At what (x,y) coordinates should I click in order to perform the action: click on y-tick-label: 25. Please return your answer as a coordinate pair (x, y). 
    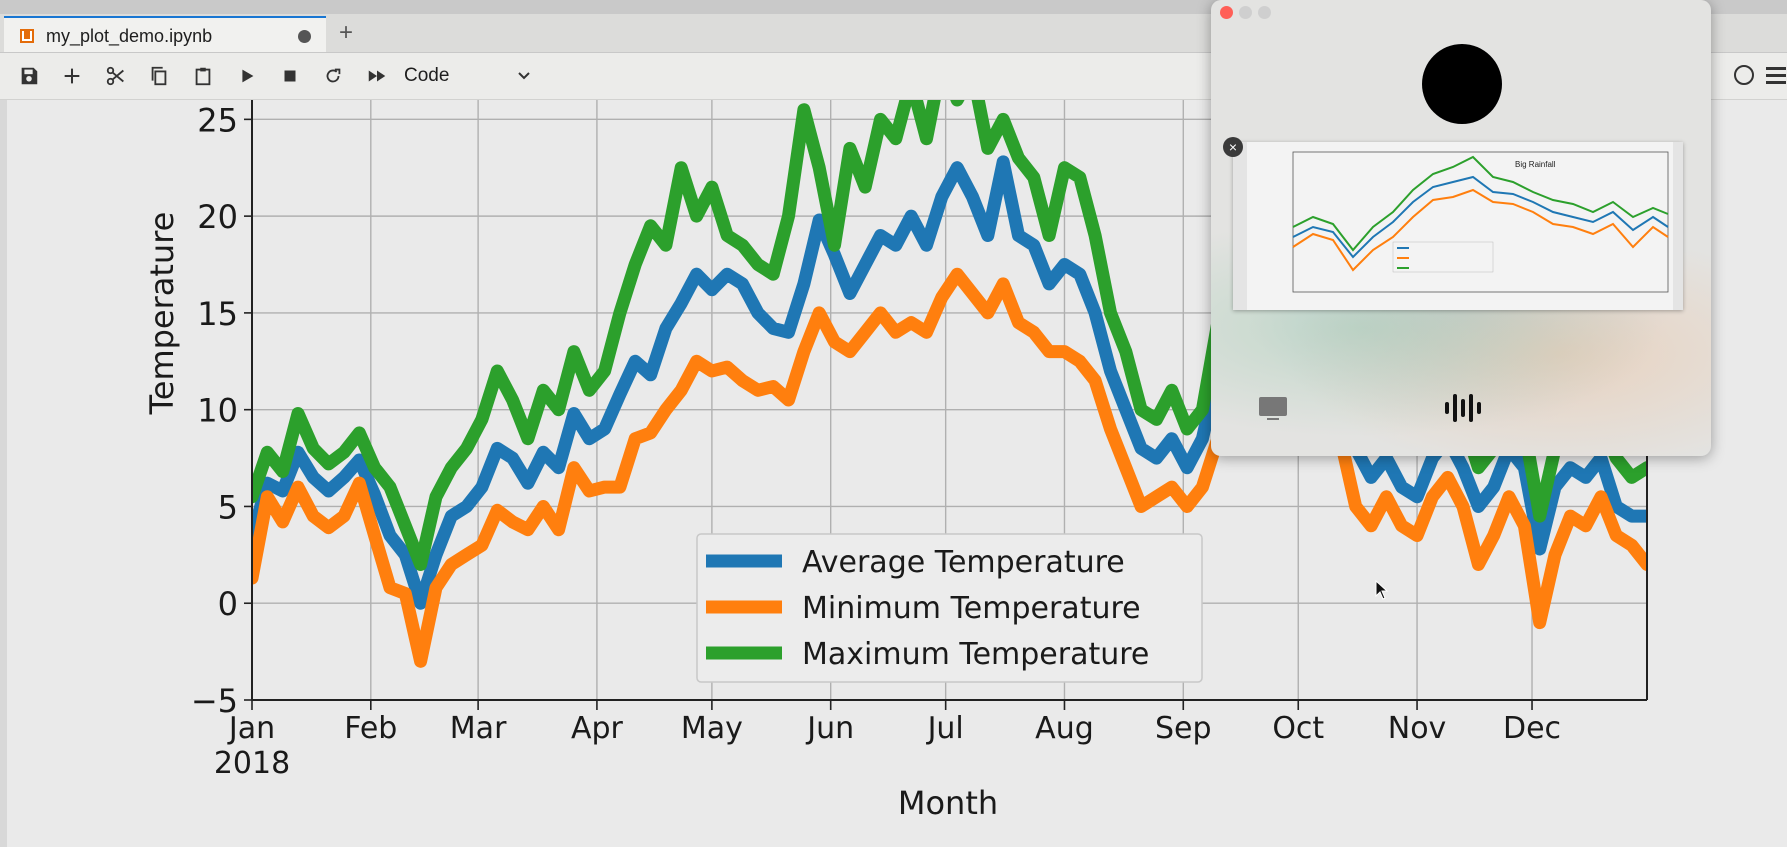
    Looking at the image, I should click on (217, 120).